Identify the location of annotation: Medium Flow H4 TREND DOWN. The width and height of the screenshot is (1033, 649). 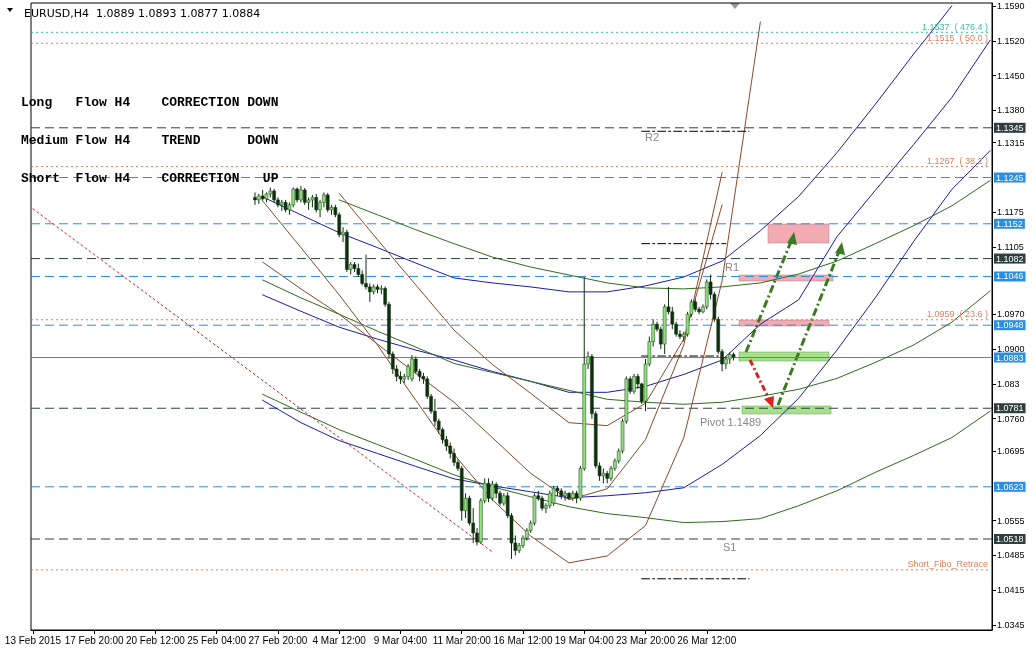
(150, 140).